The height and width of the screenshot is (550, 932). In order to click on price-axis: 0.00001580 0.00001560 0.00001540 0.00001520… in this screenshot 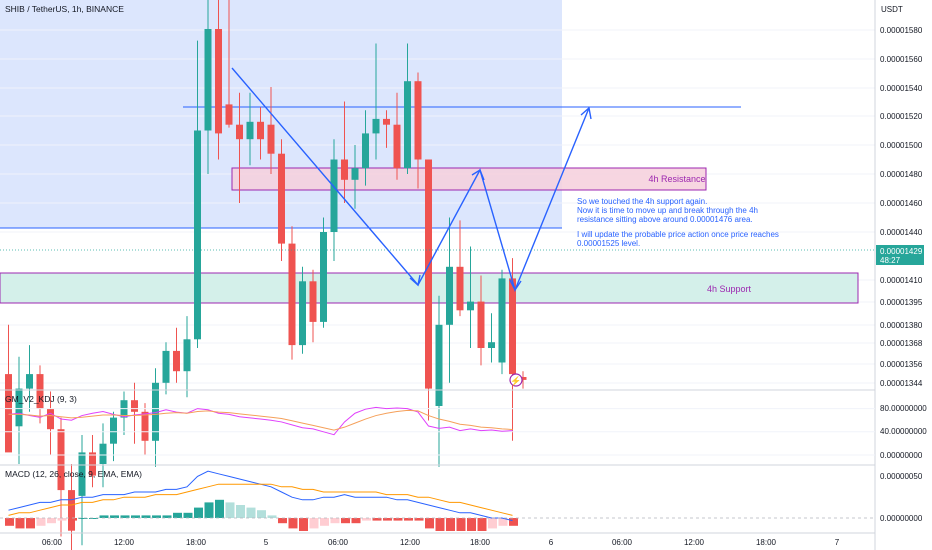, I will do `click(901, 207)`.